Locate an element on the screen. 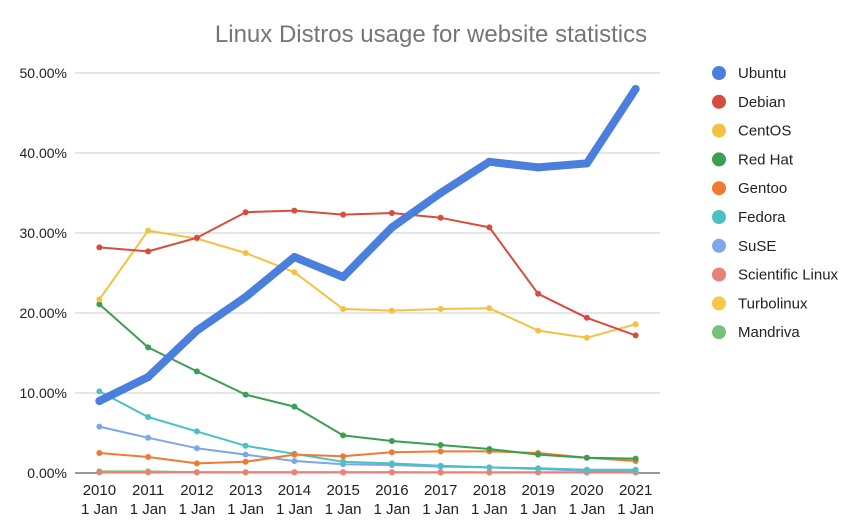 The image size is (862, 529). legend-item: Fedora is located at coordinates (749, 217).